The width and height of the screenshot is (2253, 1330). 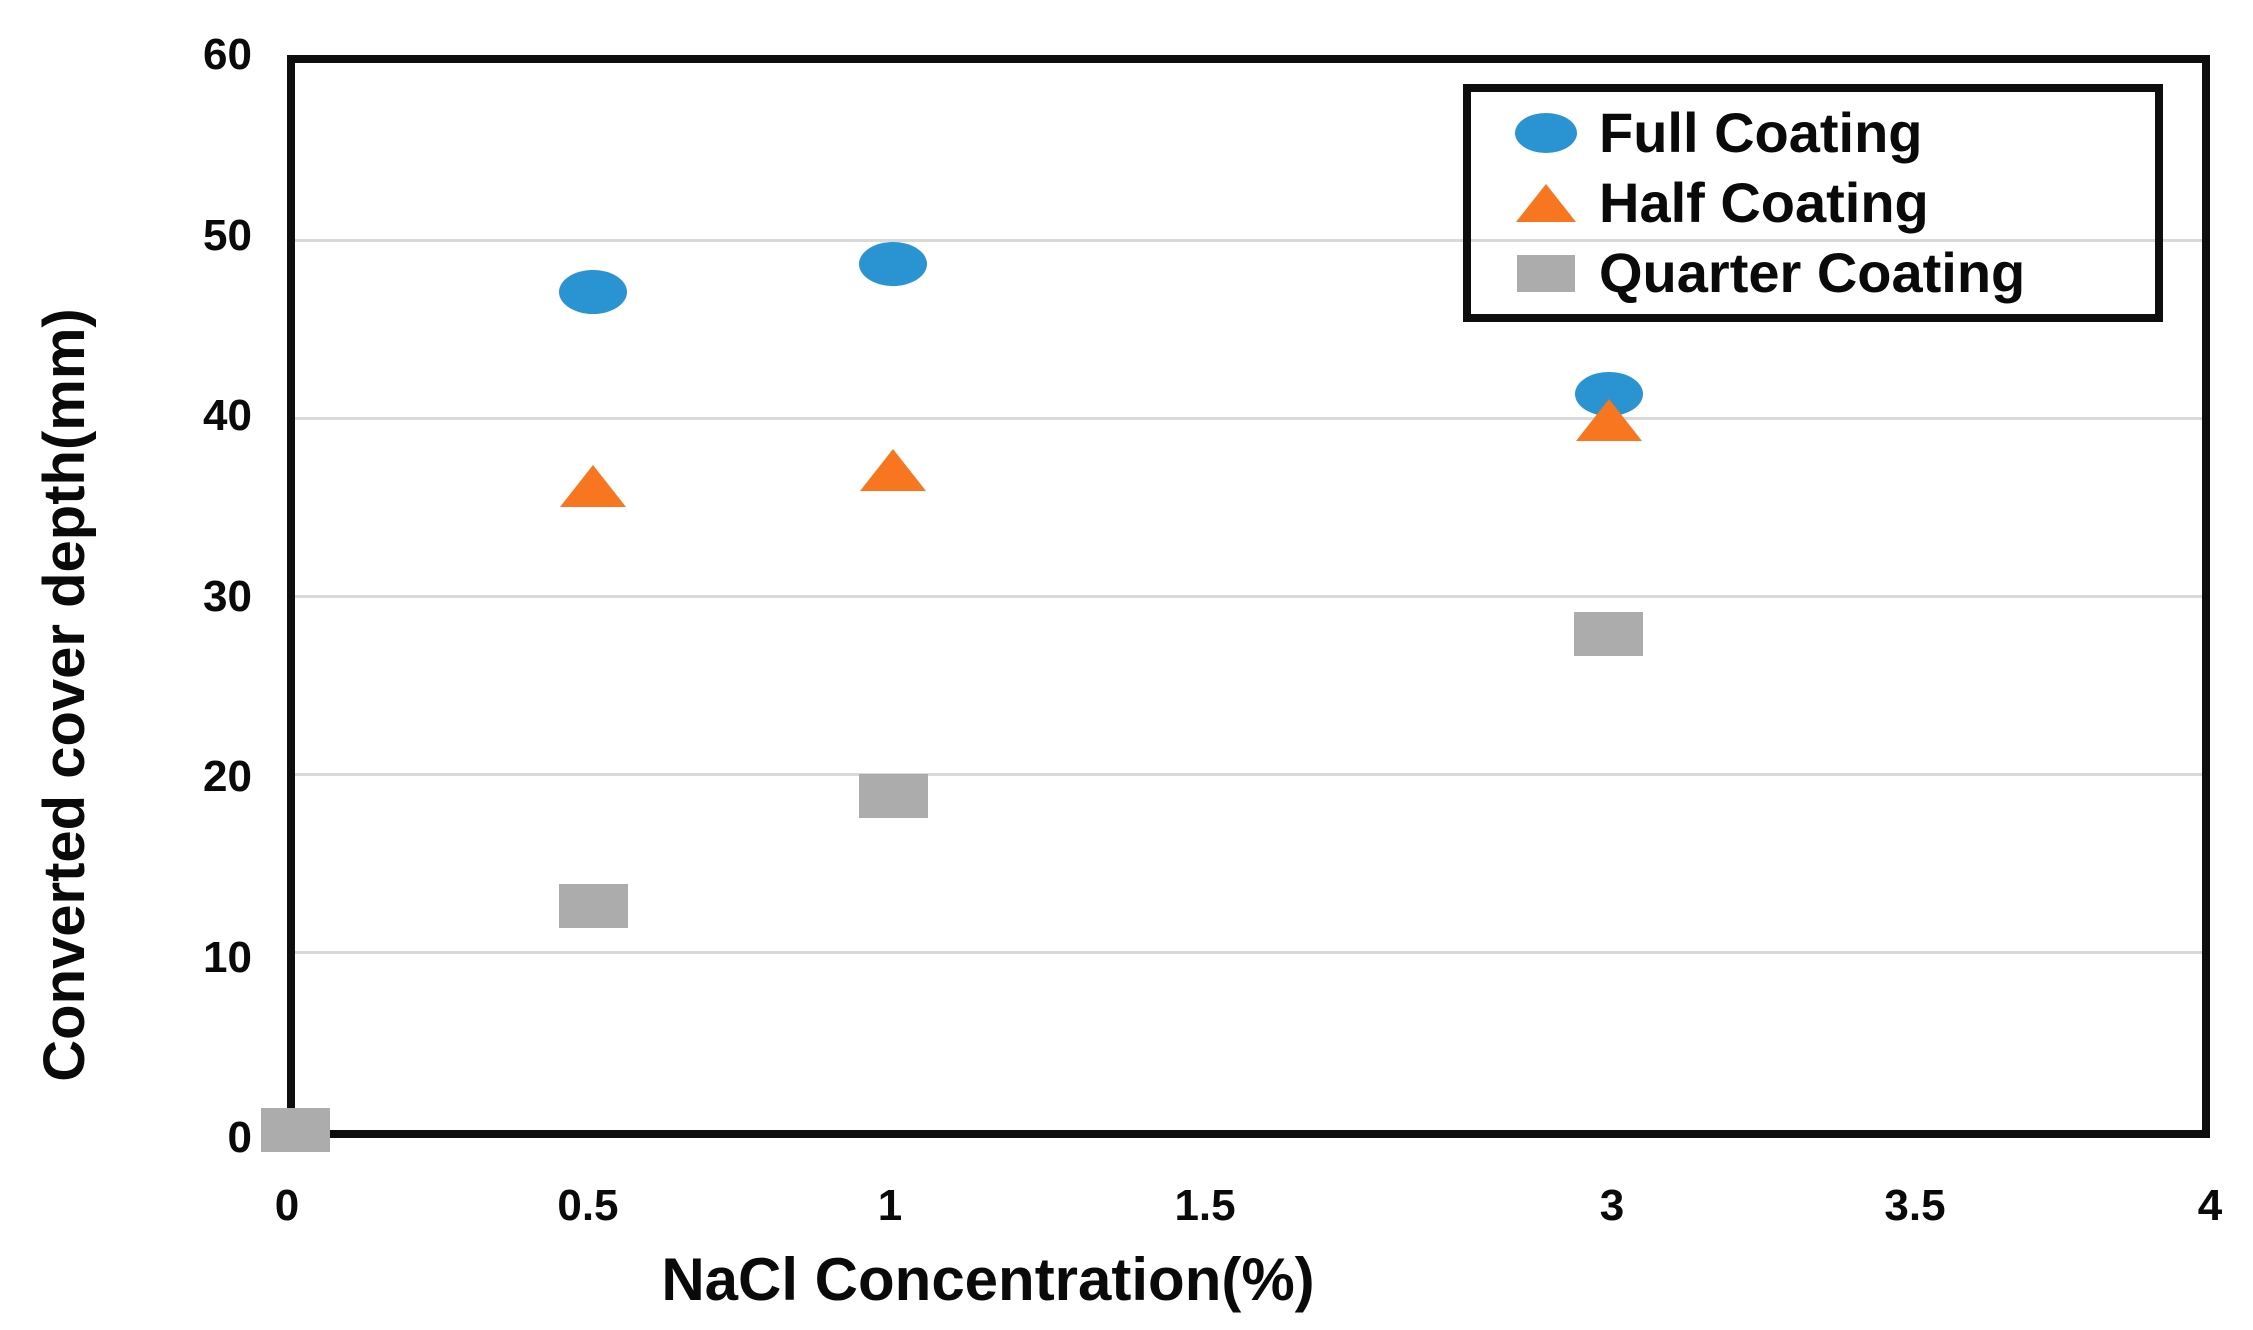 I want to click on y-tick-label-50: 50, so click(x=227, y=235).